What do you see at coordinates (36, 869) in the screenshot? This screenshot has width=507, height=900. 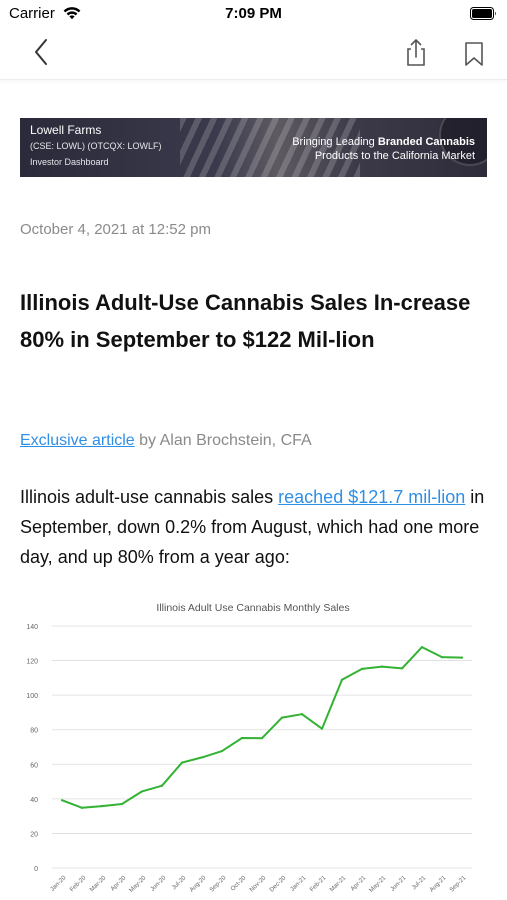 I see `y-tick-label: 0` at bounding box center [36, 869].